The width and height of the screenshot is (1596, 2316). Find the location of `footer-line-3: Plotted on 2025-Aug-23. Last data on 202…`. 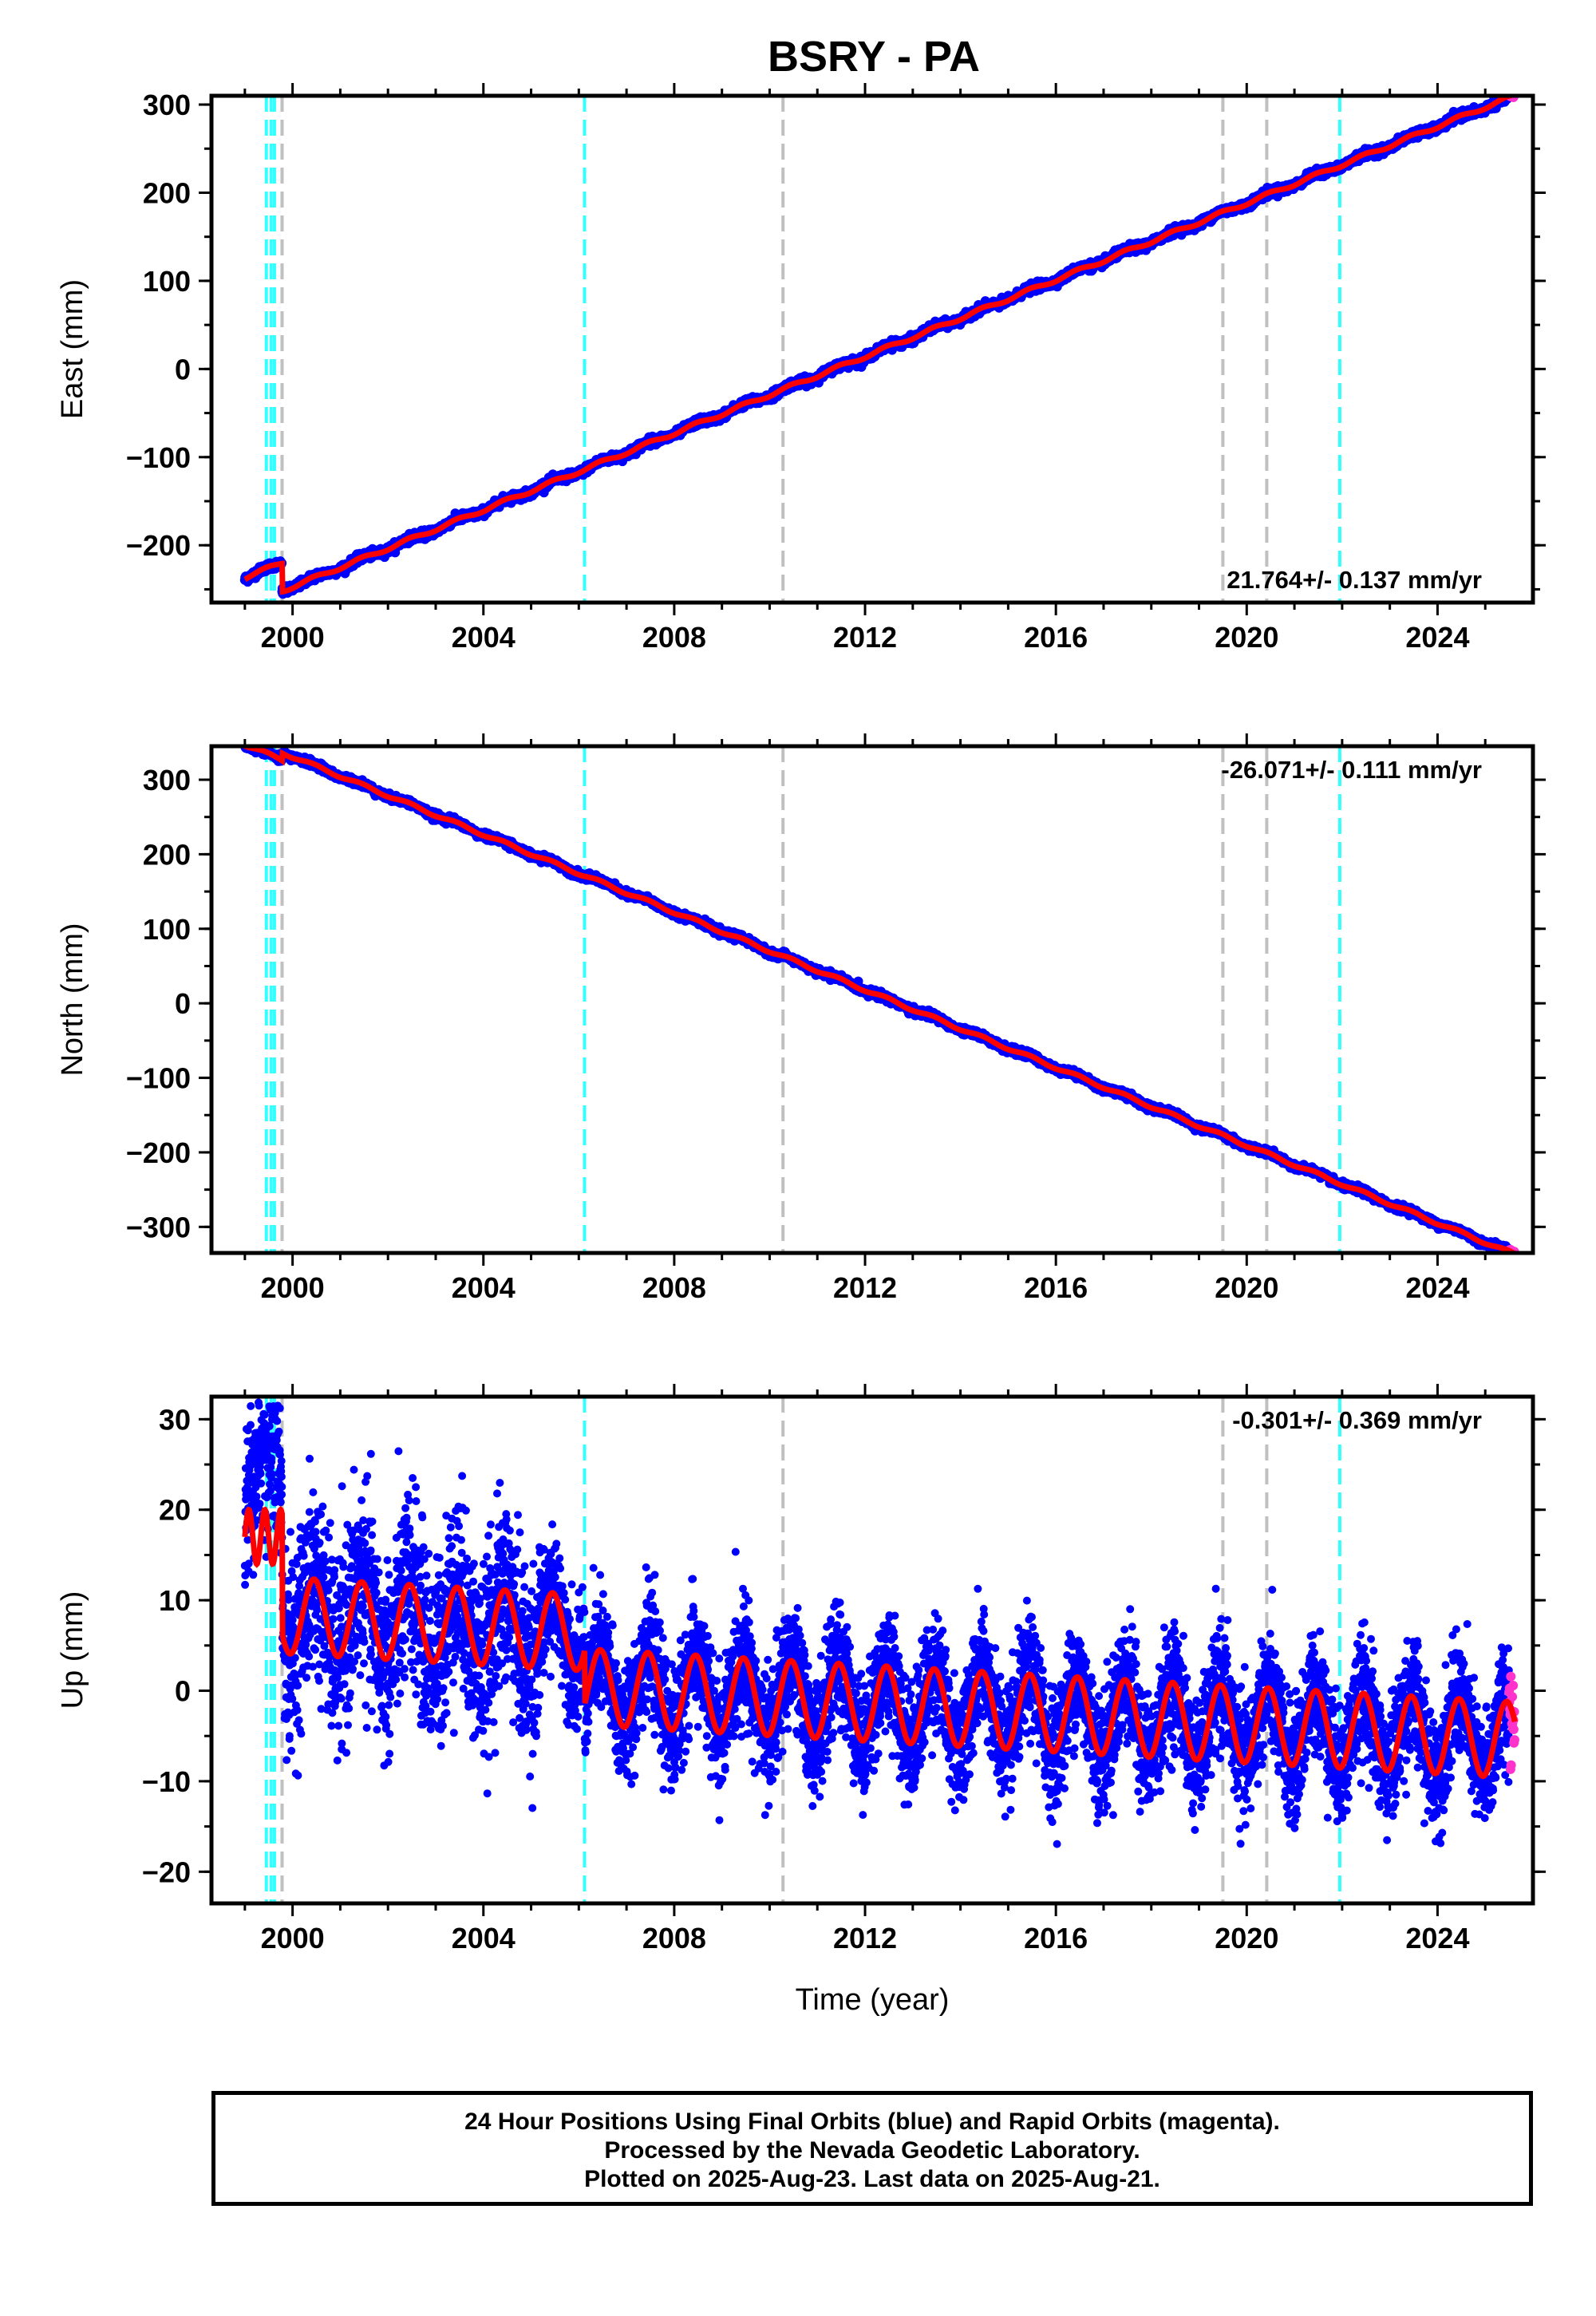

footer-line-3: Plotted on 2025-Aug-23. Last data on 202… is located at coordinates (872, 2179).